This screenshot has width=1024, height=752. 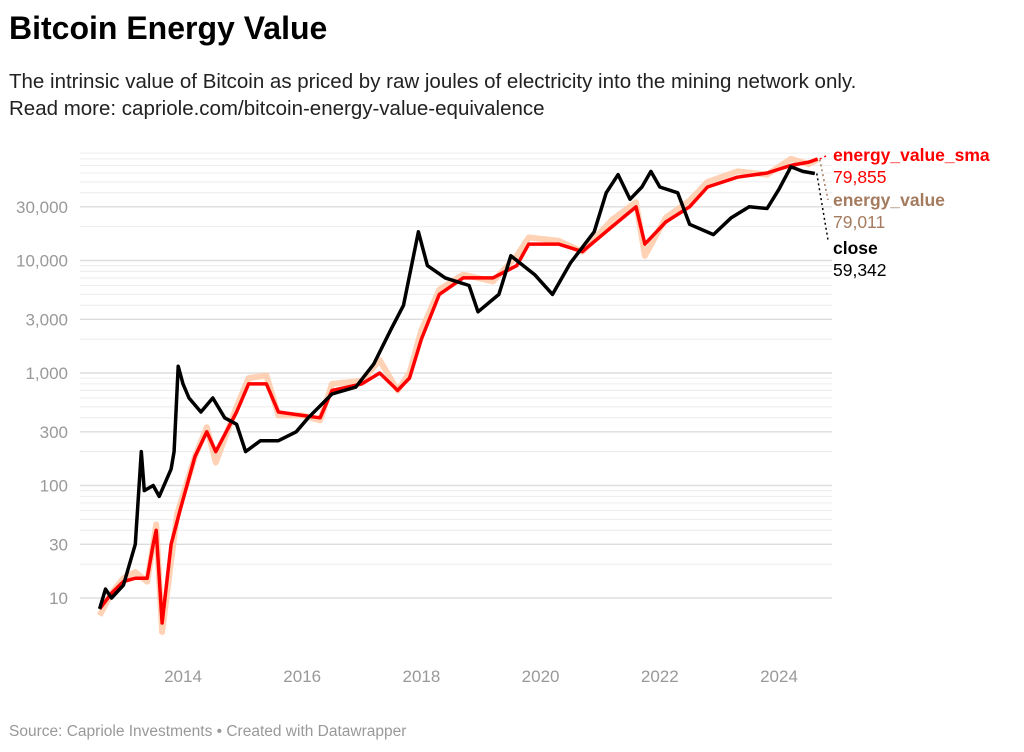 What do you see at coordinates (859, 222) in the screenshot?
I see `series-last-value: 79,011` at bounding box center [859, 222].